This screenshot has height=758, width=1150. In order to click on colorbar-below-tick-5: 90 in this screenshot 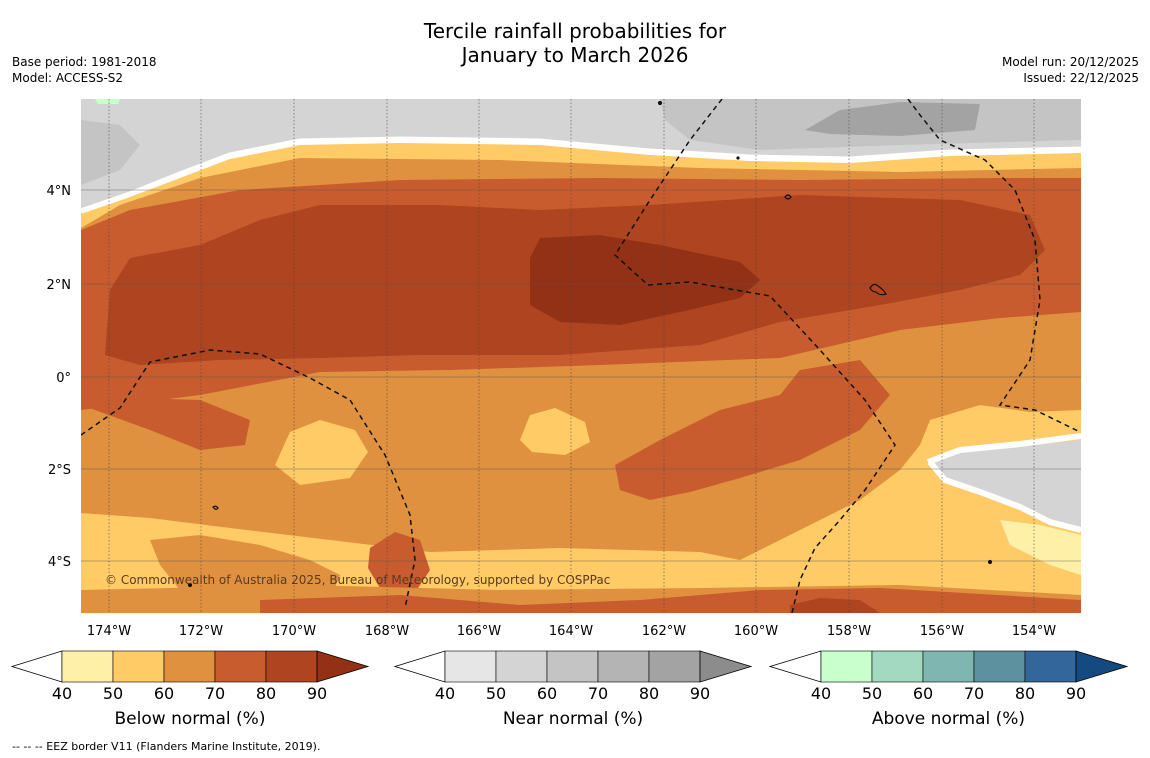, I will do `click(317, 693)`.